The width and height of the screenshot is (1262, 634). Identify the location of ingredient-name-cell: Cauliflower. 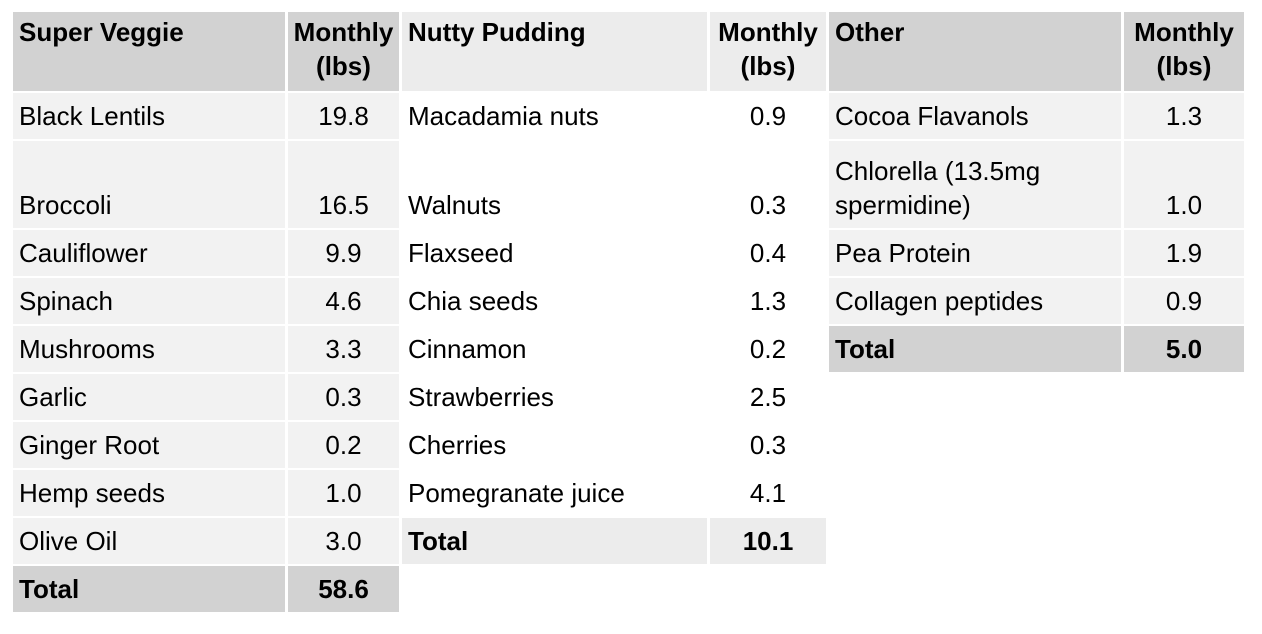
(149, 253).